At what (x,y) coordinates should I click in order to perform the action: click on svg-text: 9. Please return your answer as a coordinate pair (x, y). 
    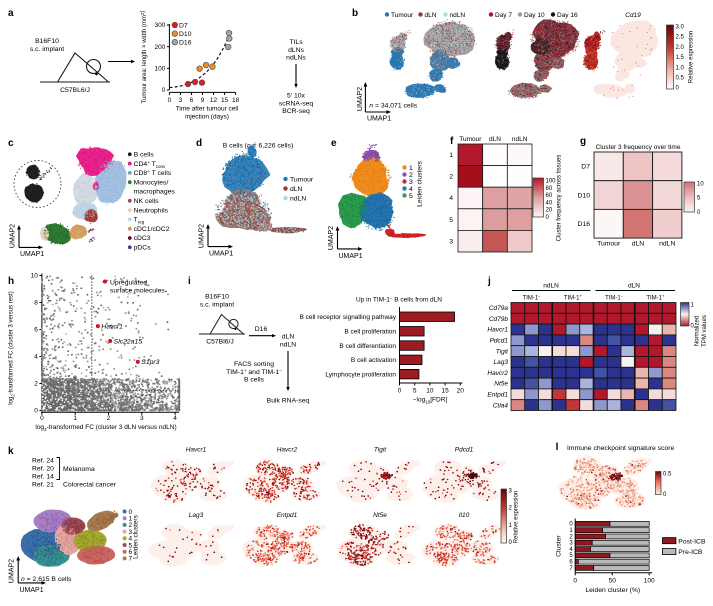
    Looking at the image, I should click on (203, 100).